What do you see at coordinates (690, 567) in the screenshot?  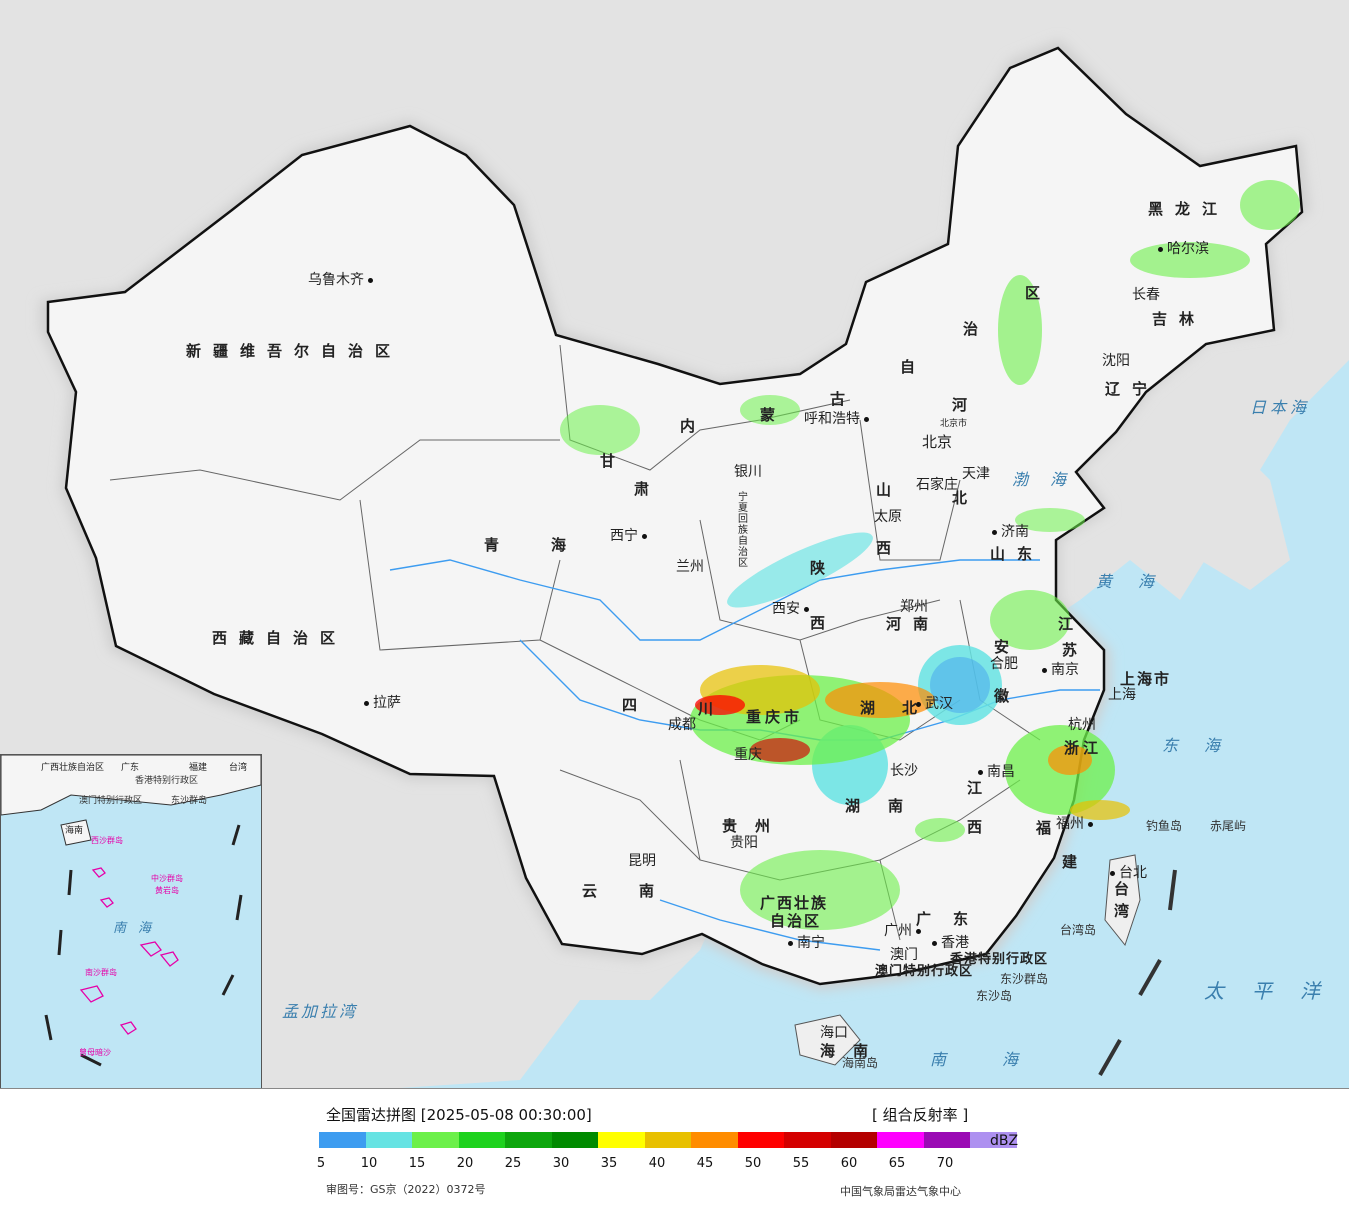 I see `city-lanzhou: 兰州` at bounding box center [690, 567].